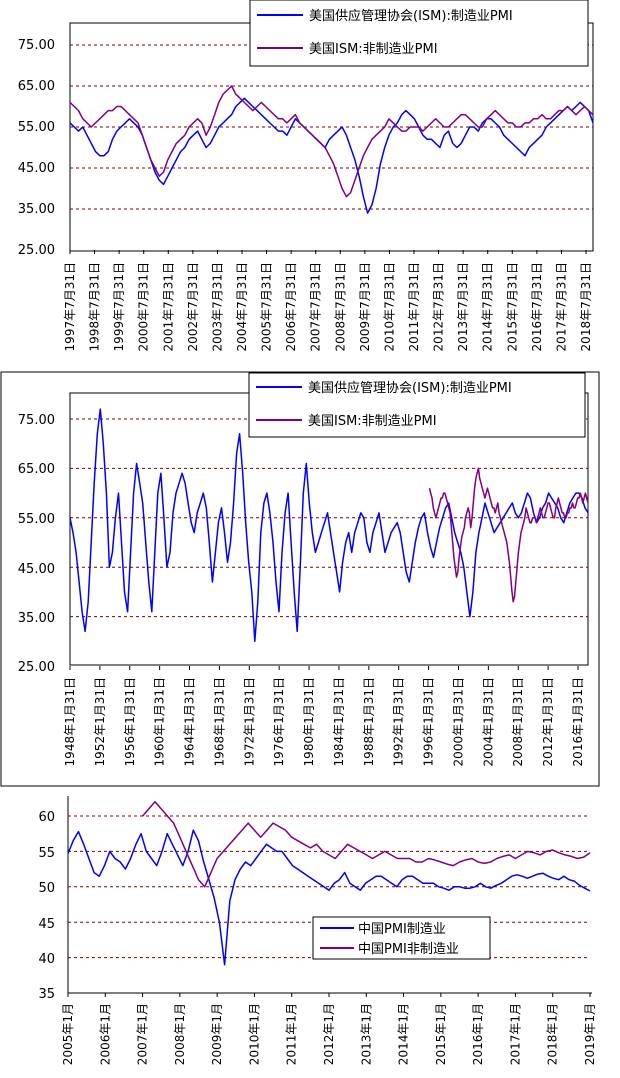  I want to click on x-tick-label: 2013年7月31日, so click(463, 306).